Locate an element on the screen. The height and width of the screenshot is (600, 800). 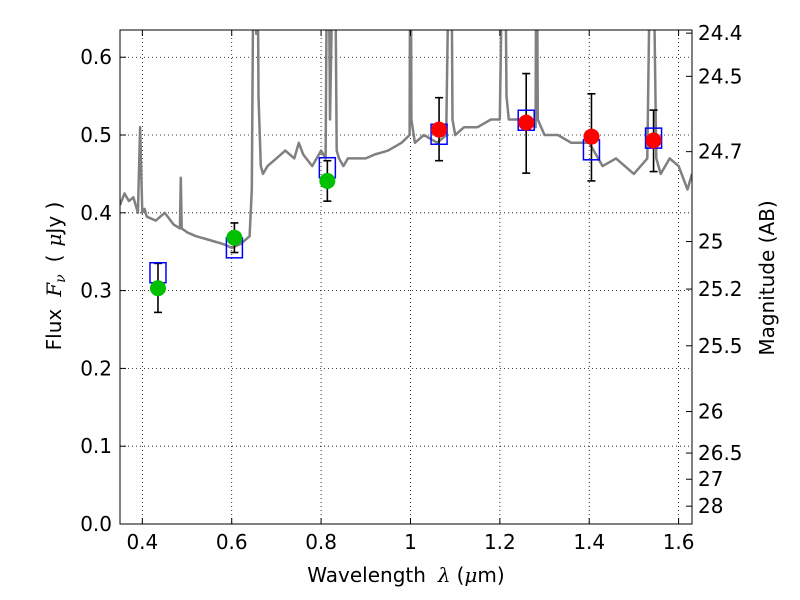
x-axis-label: Wavelength λ (μm) is located at coordinates (405, 575).